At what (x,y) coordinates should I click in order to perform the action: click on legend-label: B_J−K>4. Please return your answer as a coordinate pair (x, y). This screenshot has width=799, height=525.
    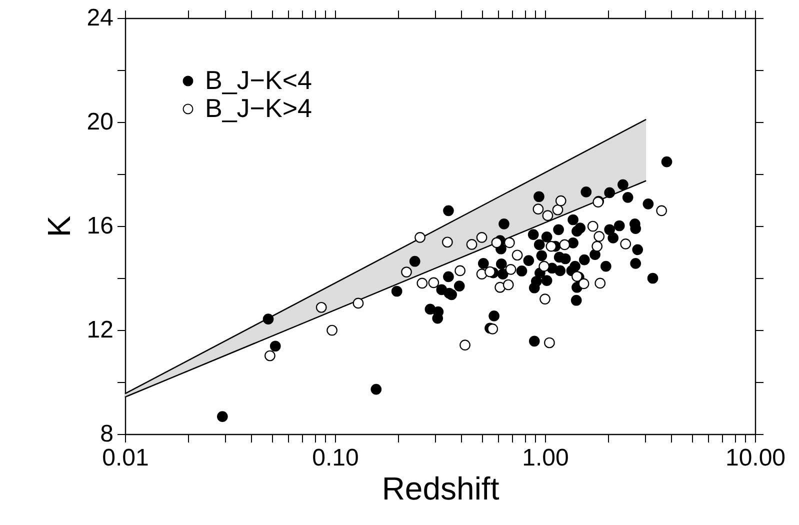
    Looking at the image, I should click on (258, 108).